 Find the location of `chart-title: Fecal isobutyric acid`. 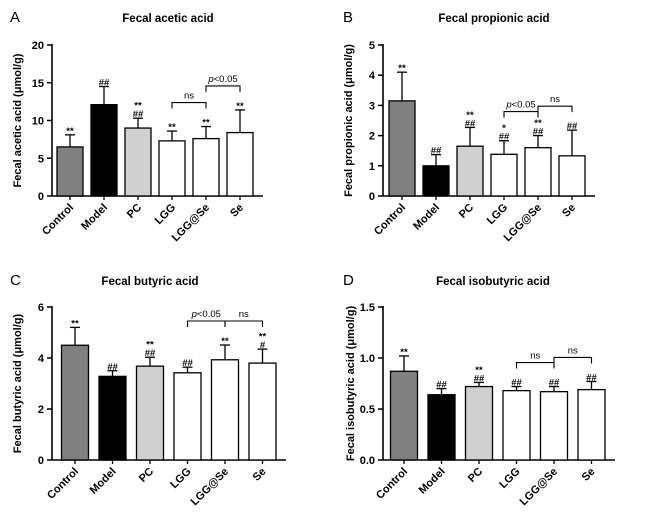

chart-title: Fecal isobutyric acid is located at coordinates (493, 282).